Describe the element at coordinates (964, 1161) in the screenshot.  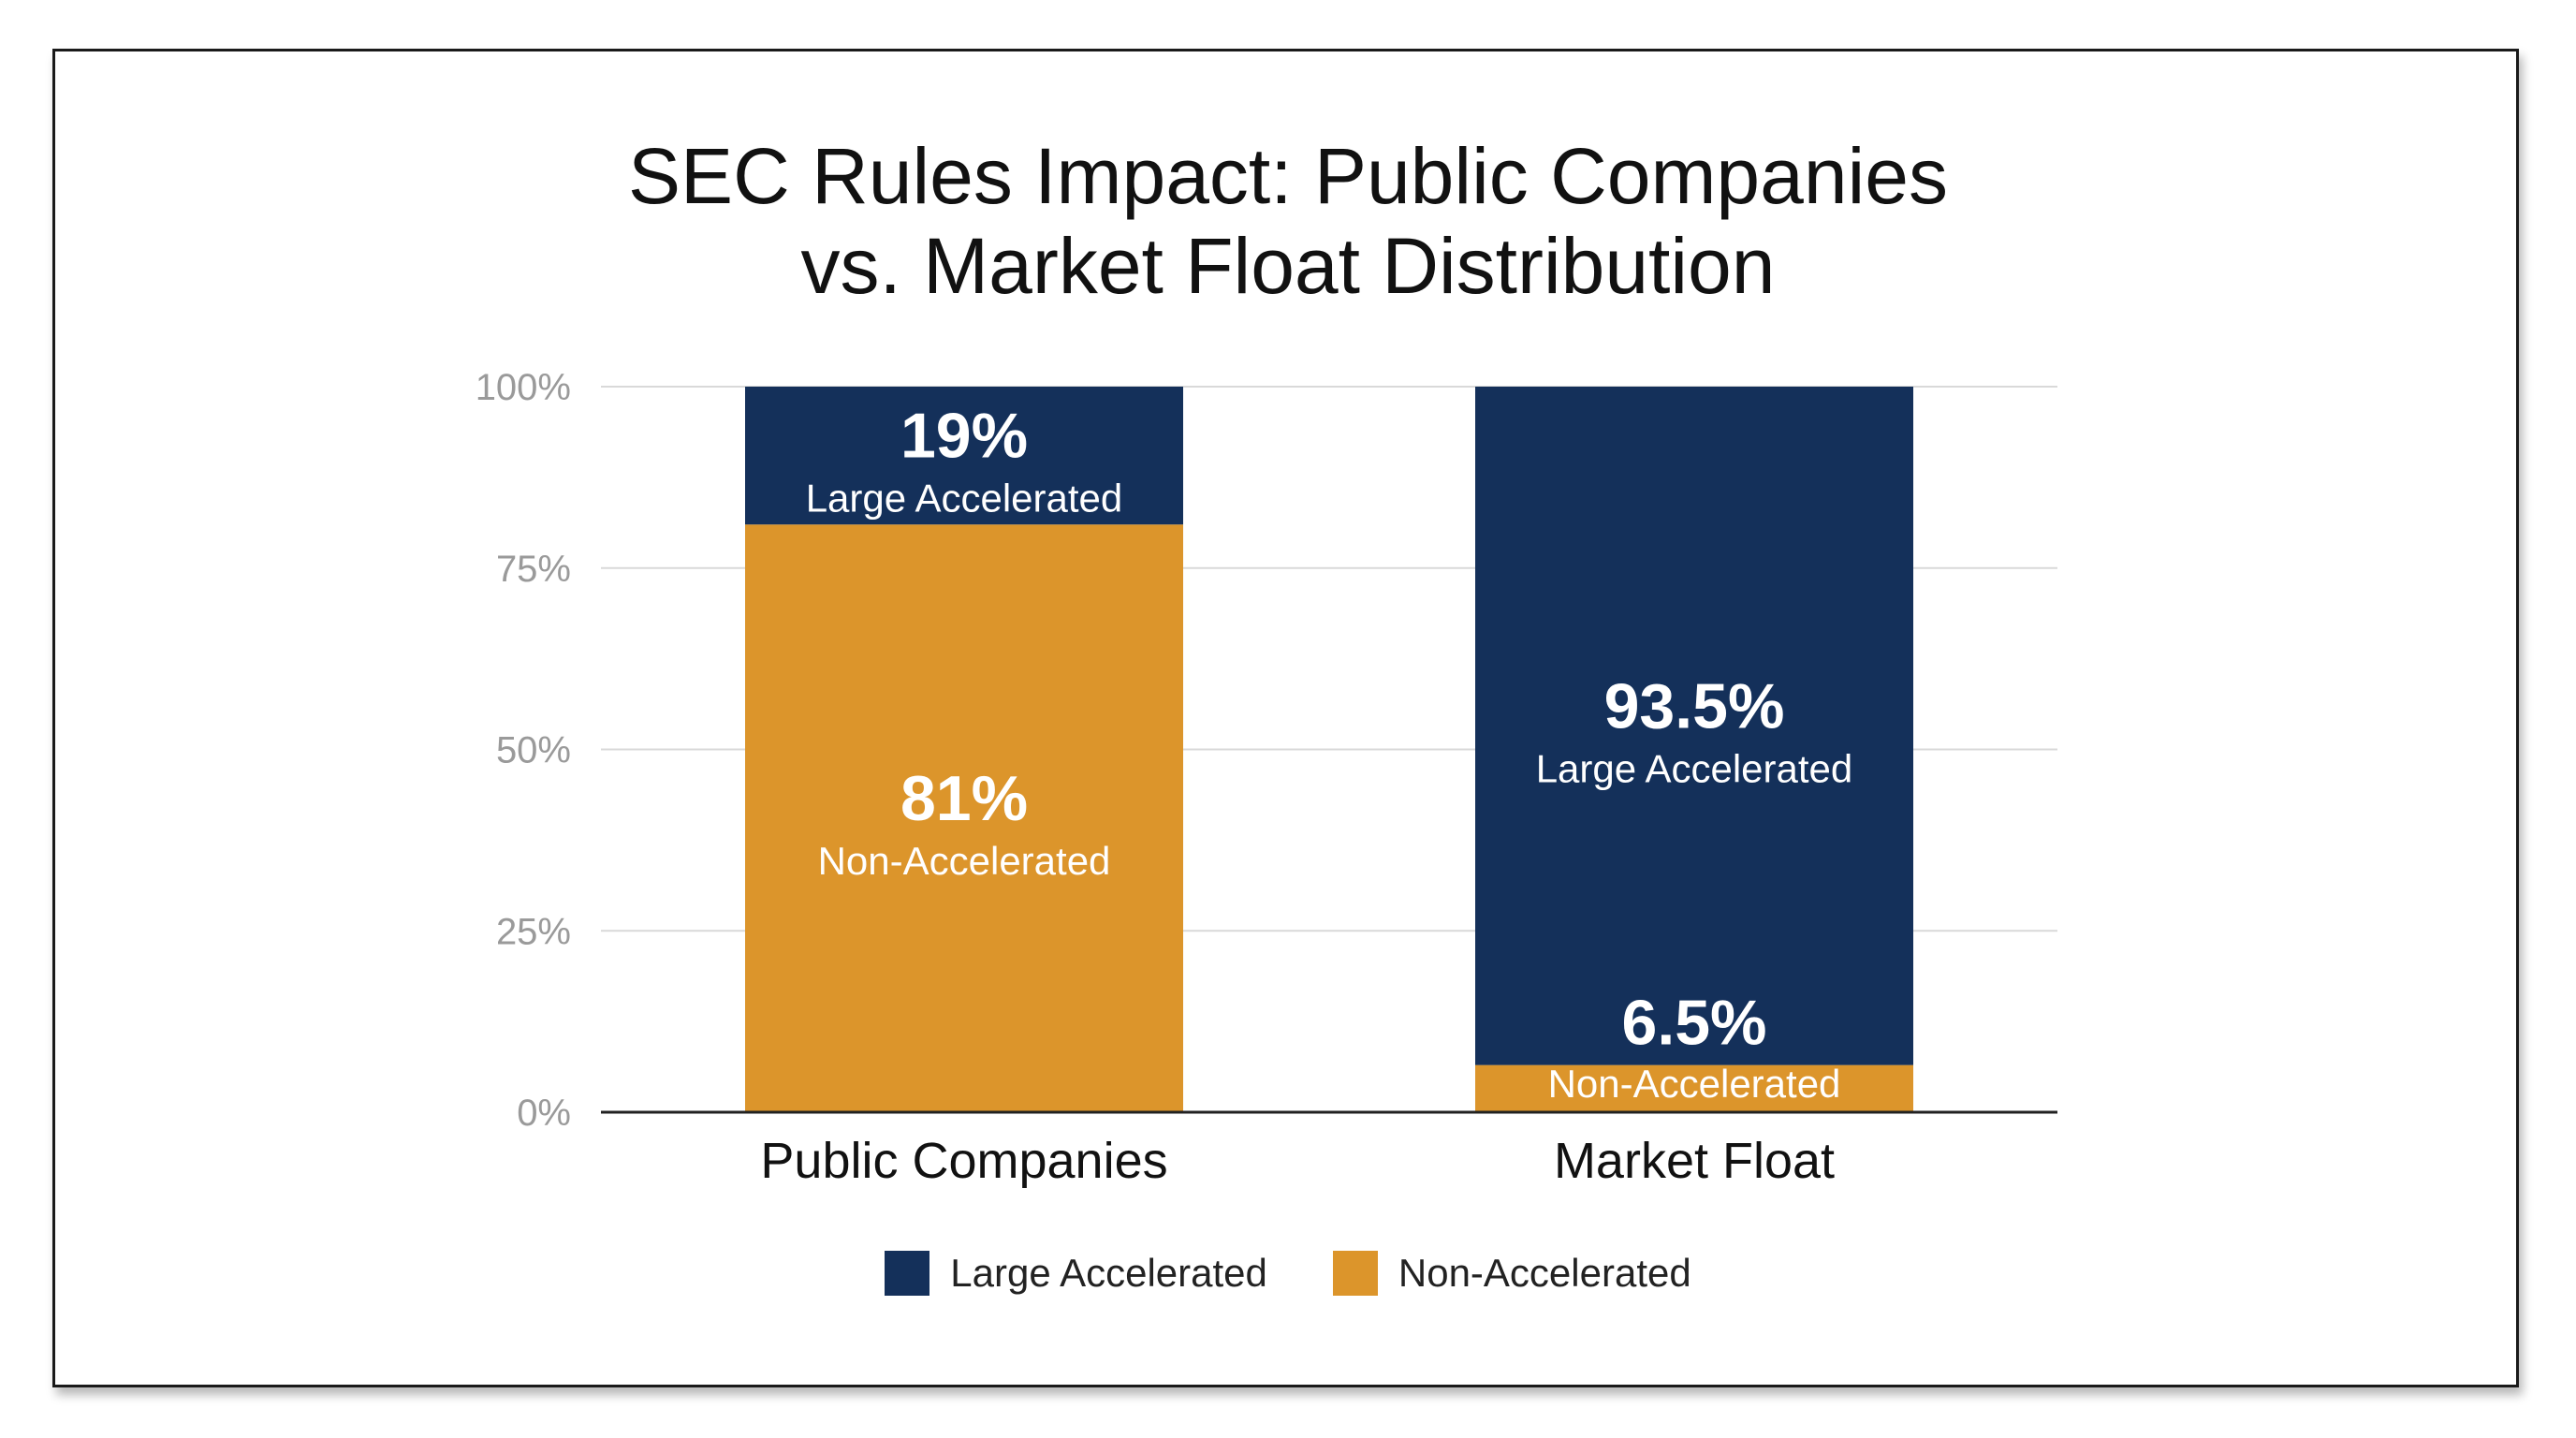
I see `x-category-label-public-companies: Public Companies` at that location.